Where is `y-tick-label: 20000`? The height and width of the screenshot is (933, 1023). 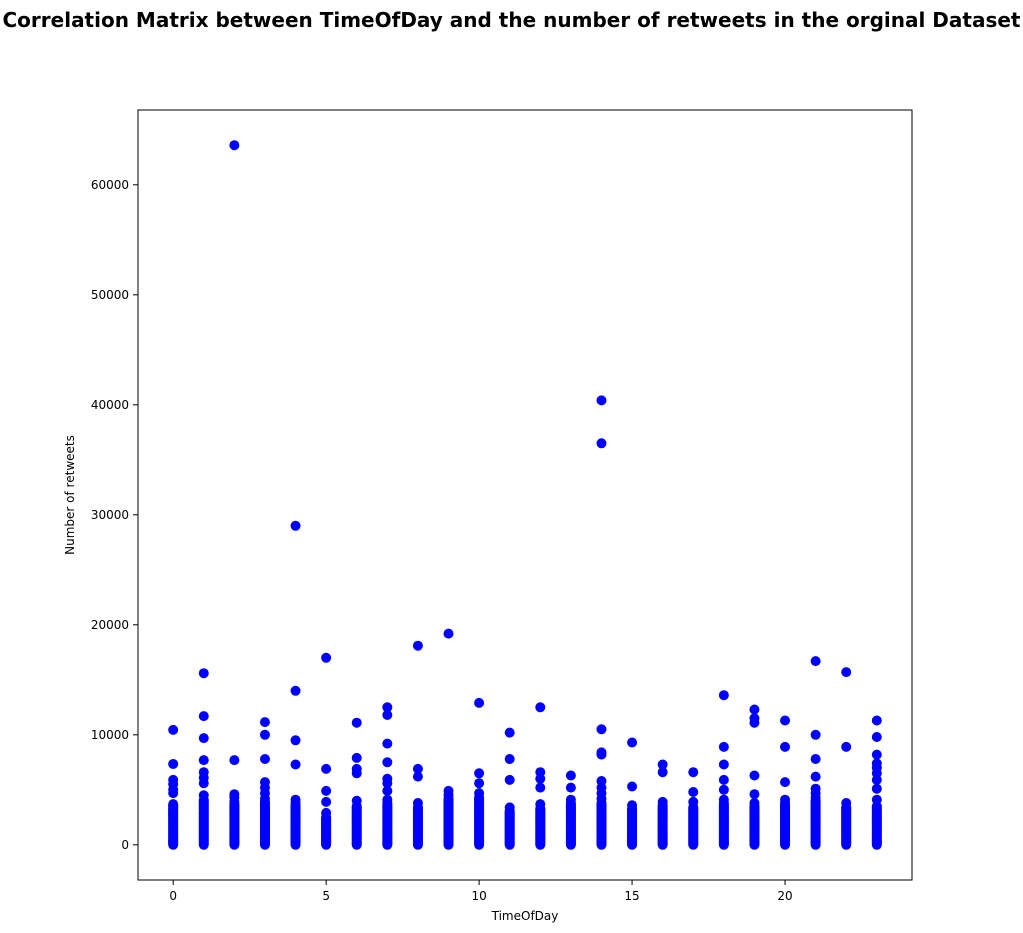 y-tick-label: 20000 is located at coordinates (110, 625).